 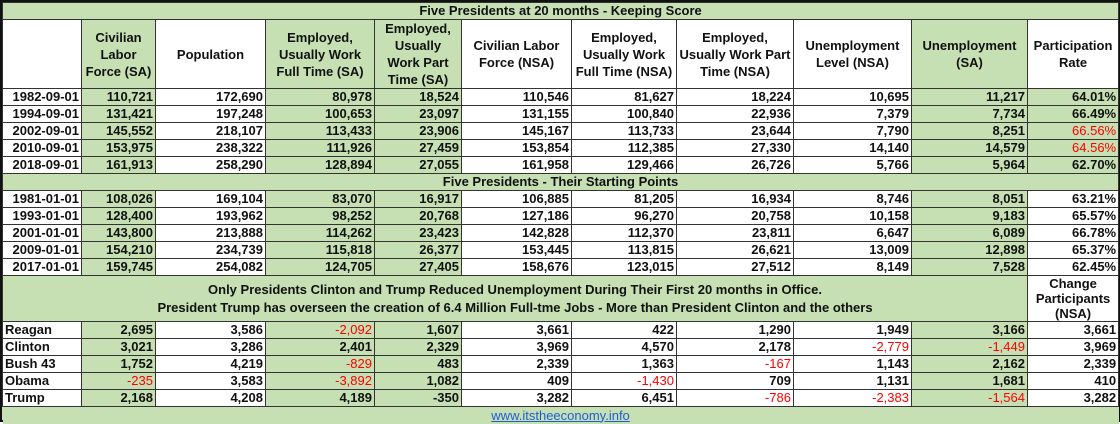 What do you see at coordinates (853, 114) in the screenshot?
I see `table-cell: 7,379` at bounding box center [853, 114].